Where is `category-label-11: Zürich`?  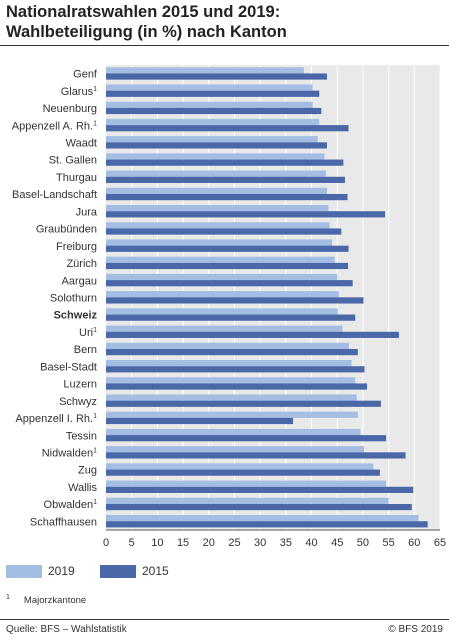
category-label-11: Zürich is located at coordinates (81, 264).